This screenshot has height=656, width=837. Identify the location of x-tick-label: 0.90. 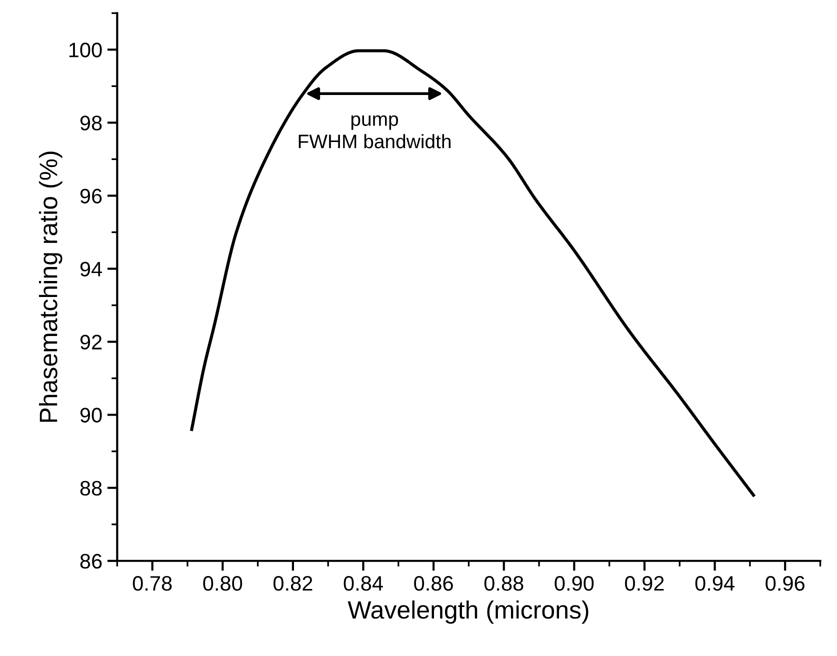
(574, 583).